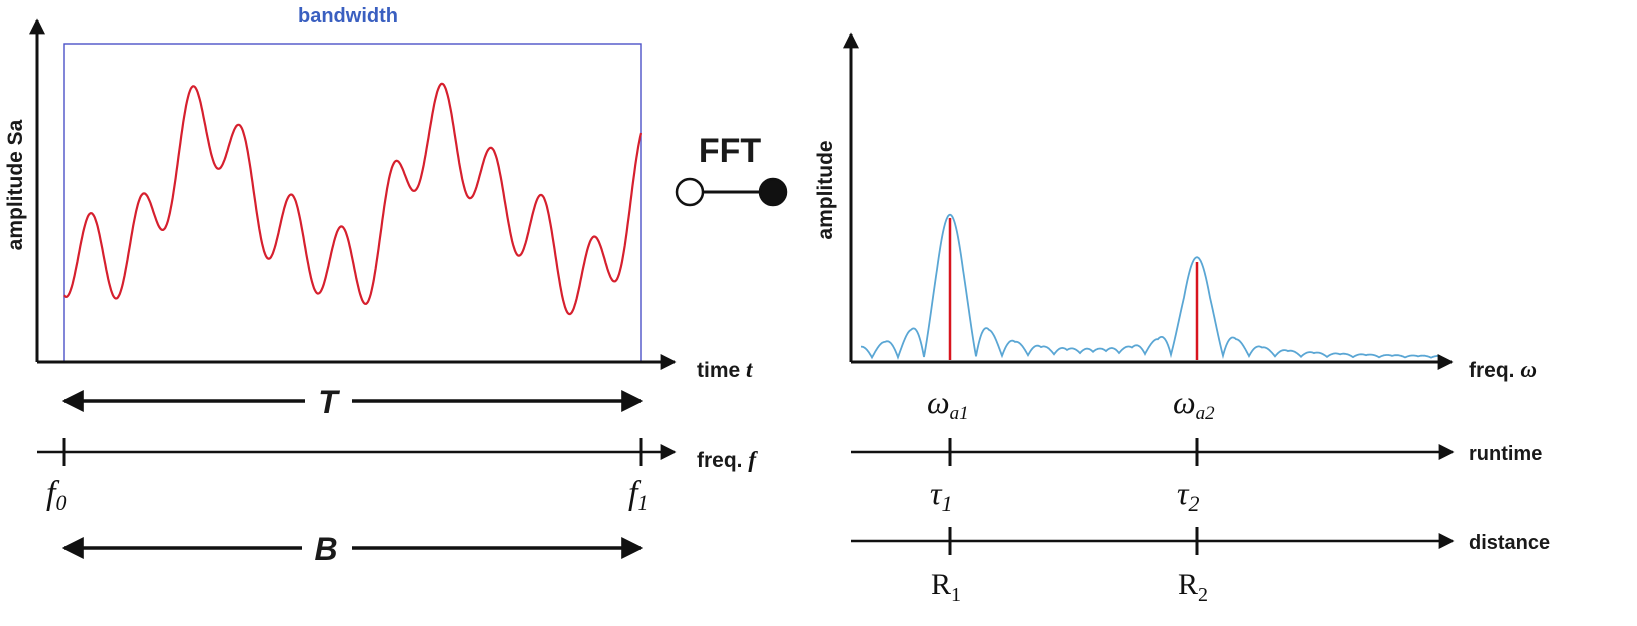  What do you see at coordinates (825, 189) in the screenshot?
I see `amplitude-axis-label: amplitude` at bounding box center [825, 189].